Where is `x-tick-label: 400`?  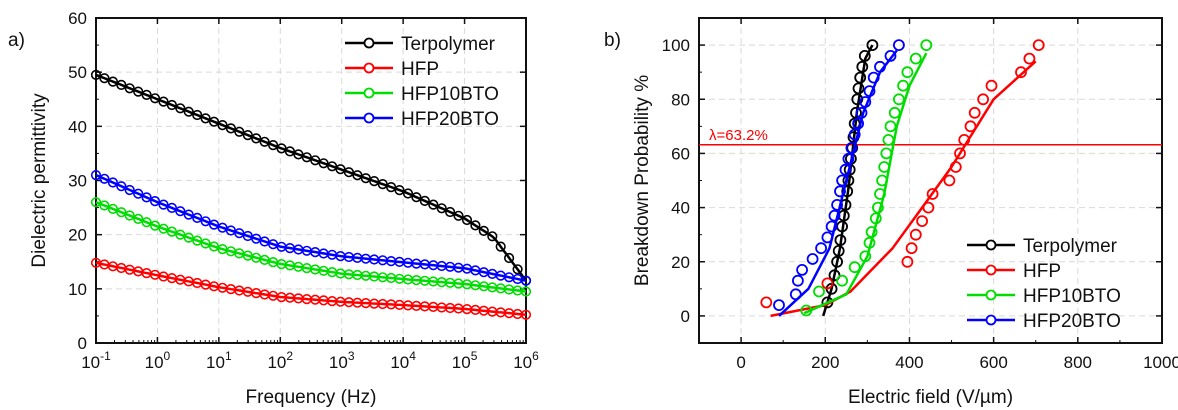
x-tick-label: 400 is located at coordinates (909, 362).